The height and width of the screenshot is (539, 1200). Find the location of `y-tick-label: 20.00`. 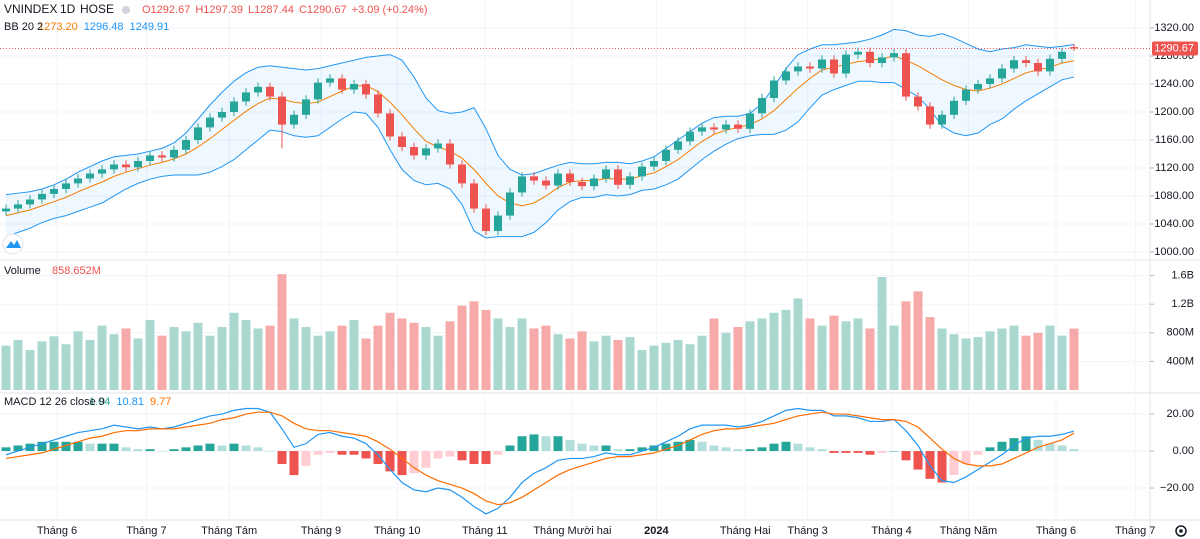

y-tick-label: 20.00 is located at coordinates (1180, 414).